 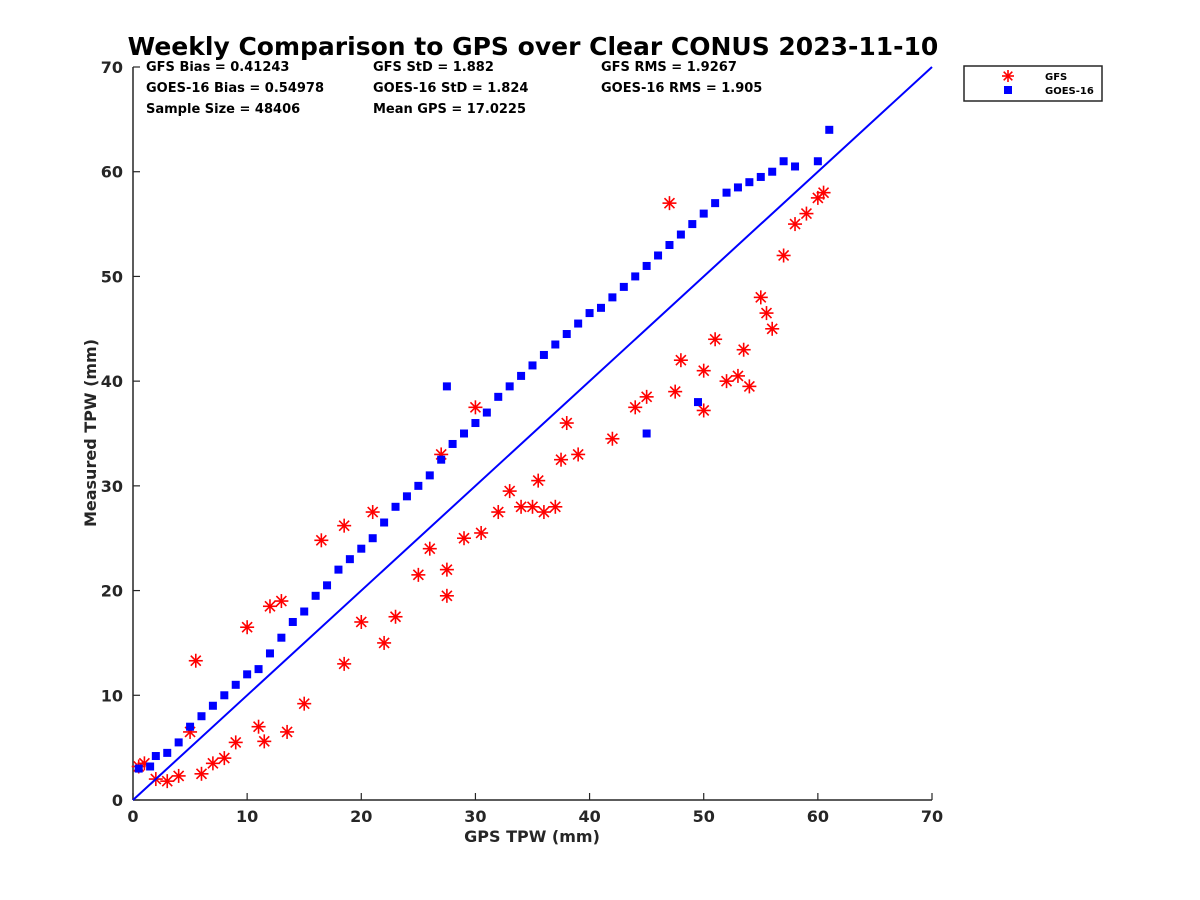 What do you see at coordinates (90, 433) in the screenshot?
I see `y-axis-label: Measured TPW (mm)` at bounding box center [90, 433].